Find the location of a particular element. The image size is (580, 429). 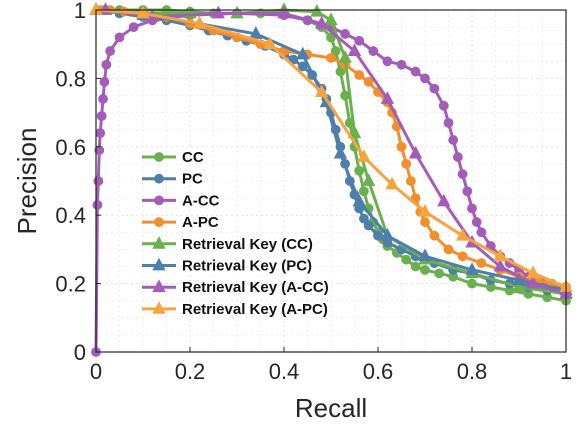

legend-item-retrieval-key-cc: Retrieval Key (CC) is located at coordinates (227, 244).